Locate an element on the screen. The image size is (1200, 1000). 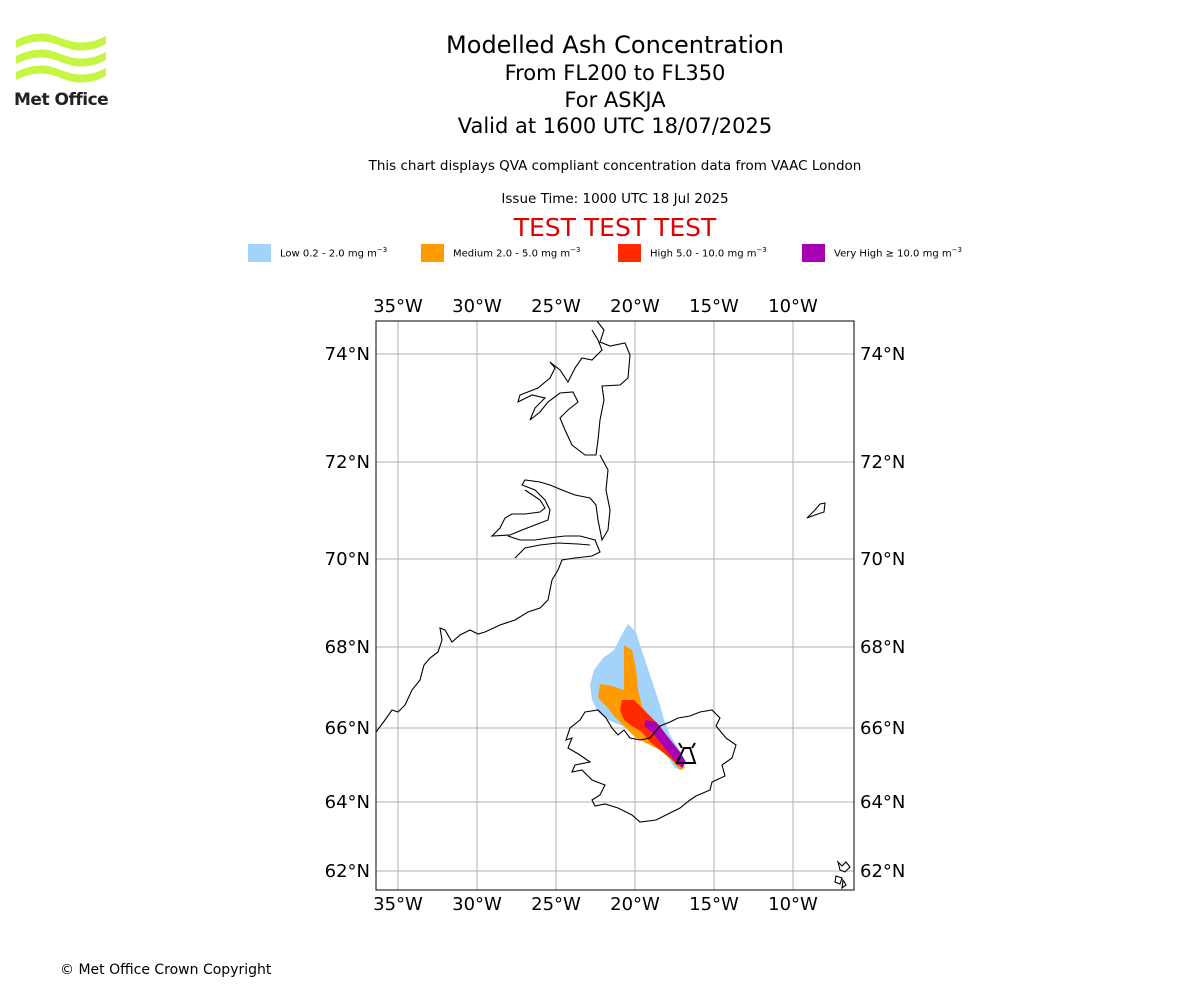
lat-tick-left: 62°N is located at coordinates (347, 871).